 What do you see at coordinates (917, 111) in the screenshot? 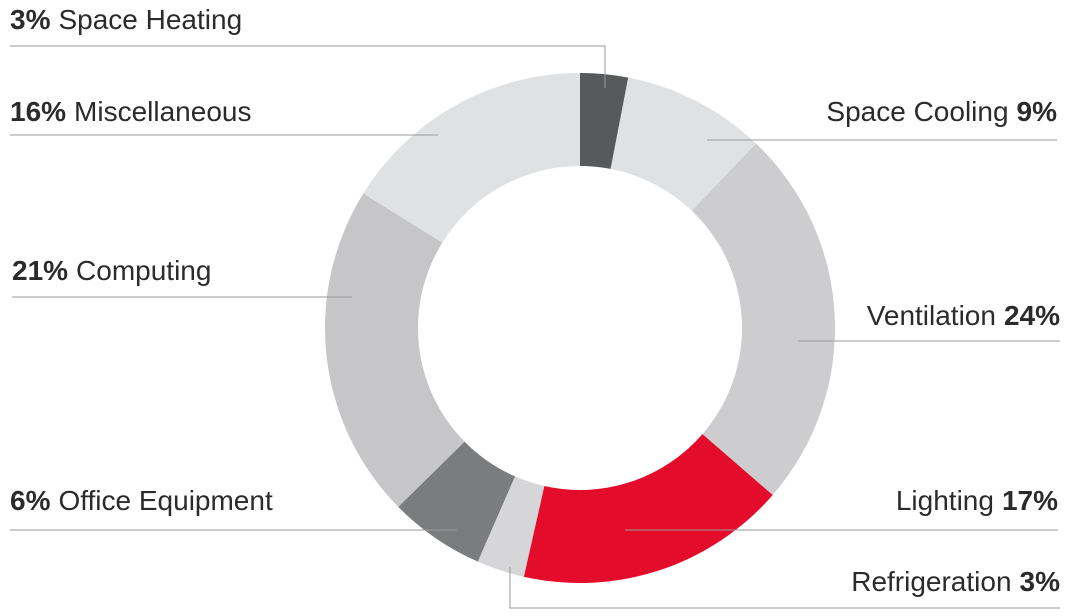
I see `category-label: Space Cooling` at bounding box center [917, 111].